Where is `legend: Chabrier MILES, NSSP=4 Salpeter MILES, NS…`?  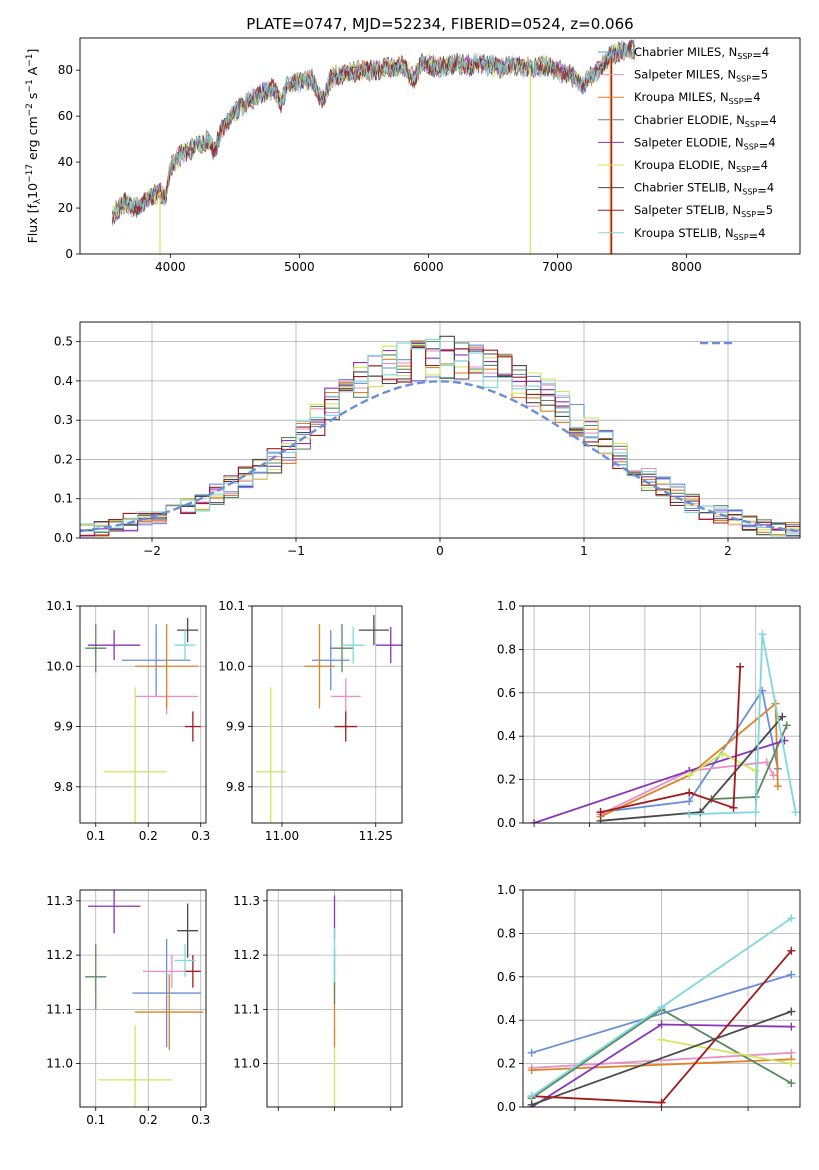
legend: Chabrier MILES, NSSP=4 Salpeter MILES, NS… is located at coordinates (687, 144).